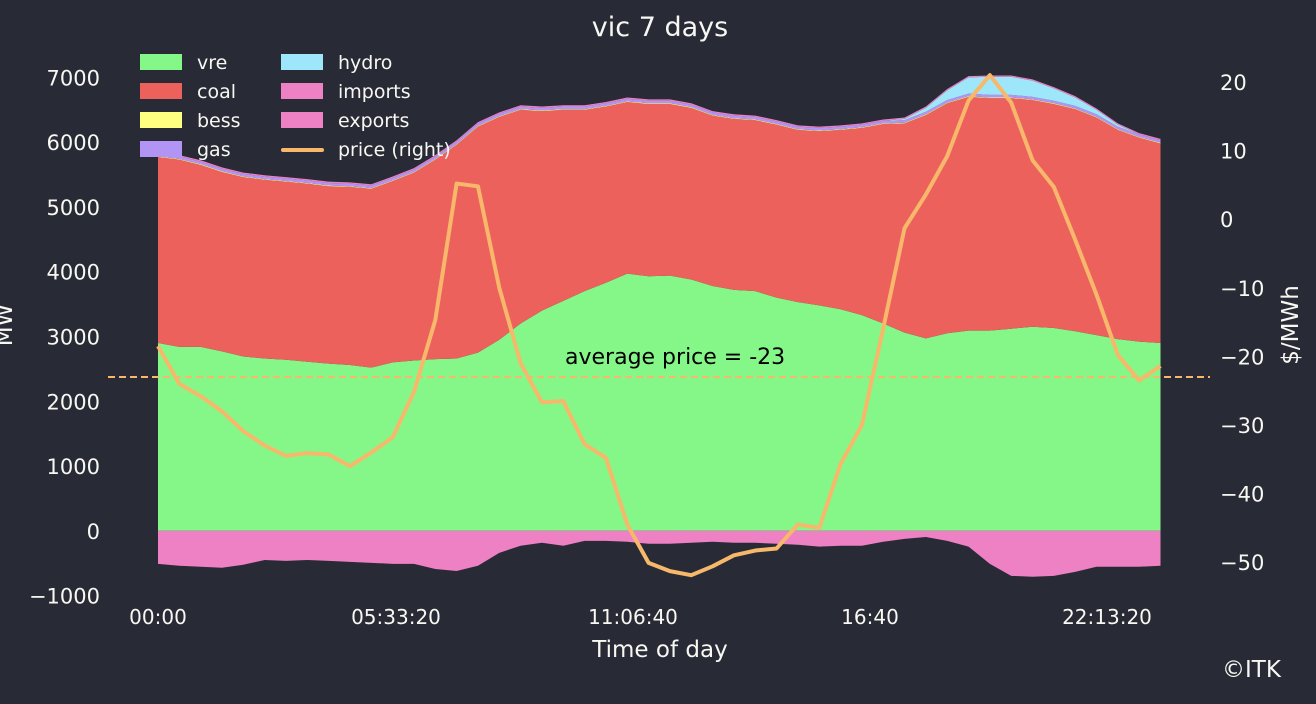 The height and width of the screenshot is (704, 1316). I want to click on y-tick-label: 4000, so click(73, 273).